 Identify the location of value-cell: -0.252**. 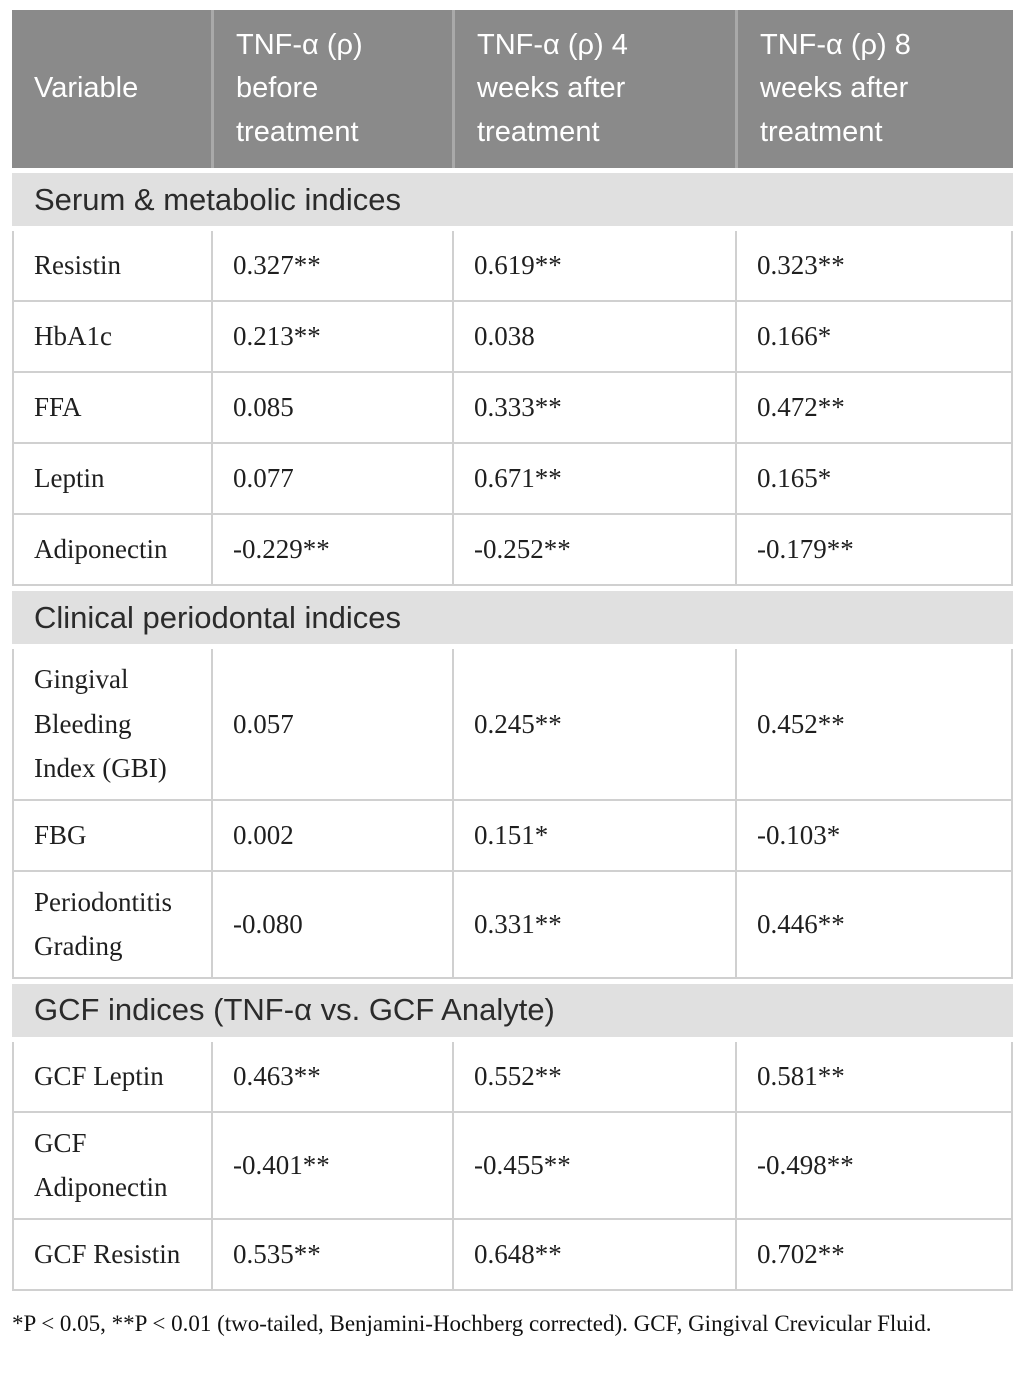
(593, 550).